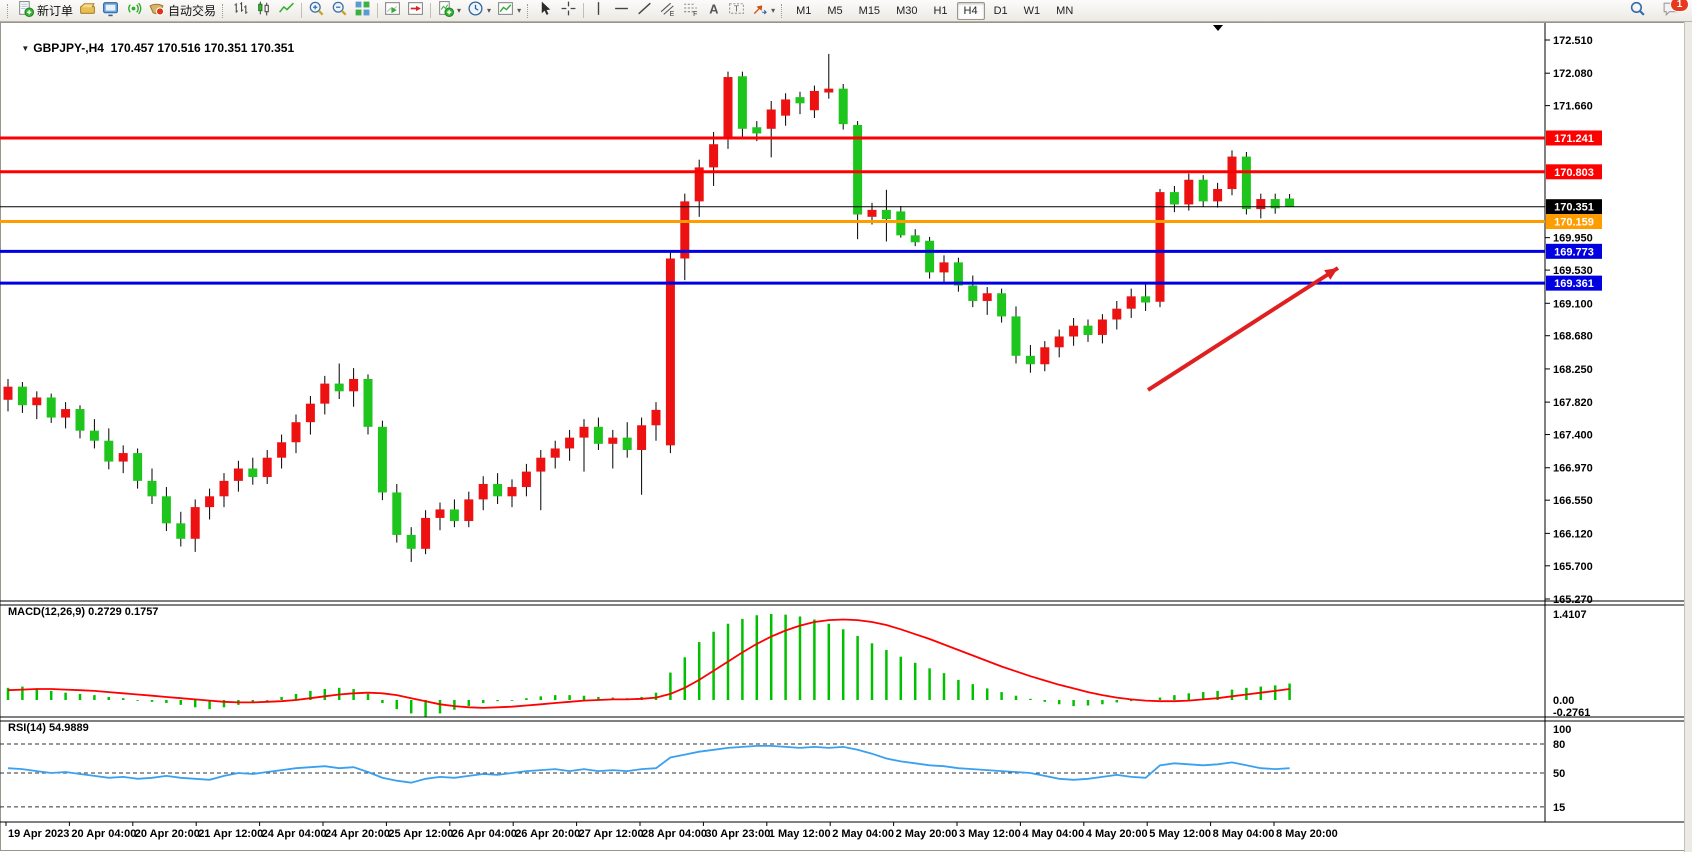 This screenshot has height=852, width=1692. Describe the element at coordinates (690, 11) in the screenshot. I see `fibonacci-button: F` at that location.